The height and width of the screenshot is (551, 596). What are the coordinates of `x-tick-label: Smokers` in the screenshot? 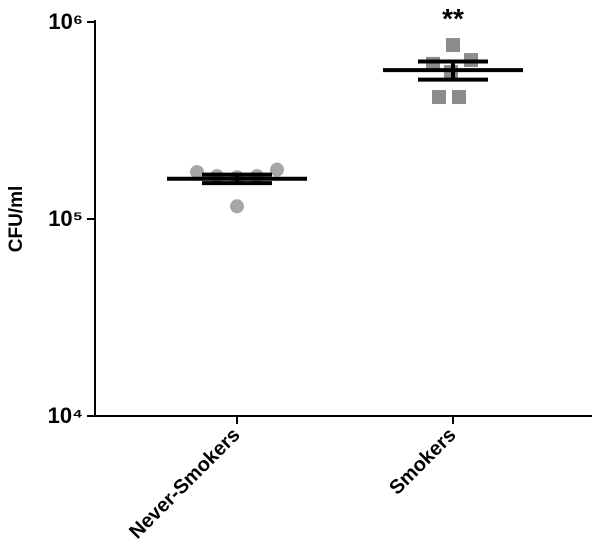 It's located at (422, 461).